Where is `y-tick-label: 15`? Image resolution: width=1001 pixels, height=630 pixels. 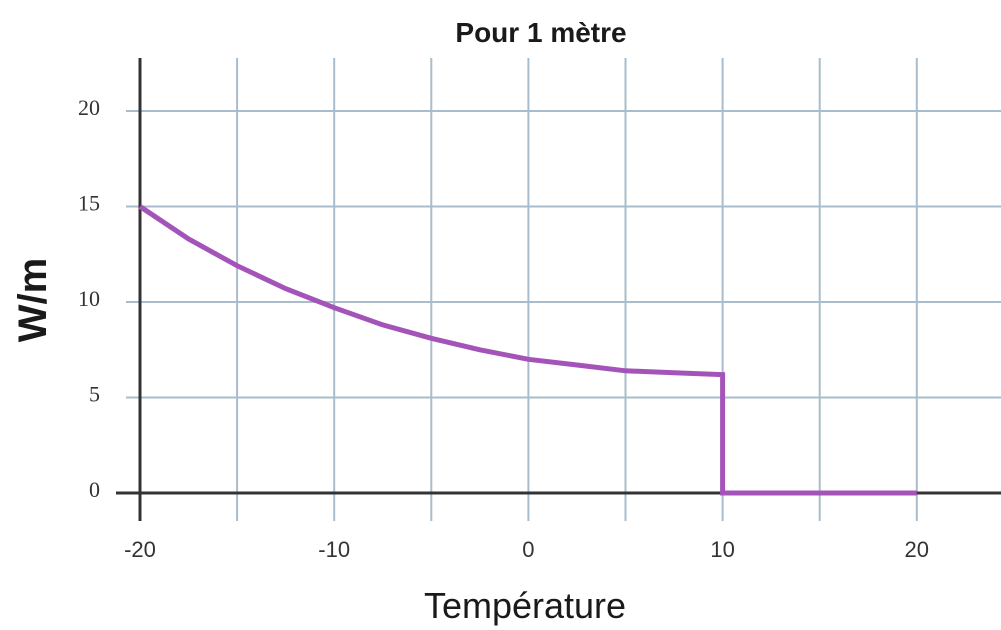
y-tick-label: 15 is located at coordinates (89, 203).